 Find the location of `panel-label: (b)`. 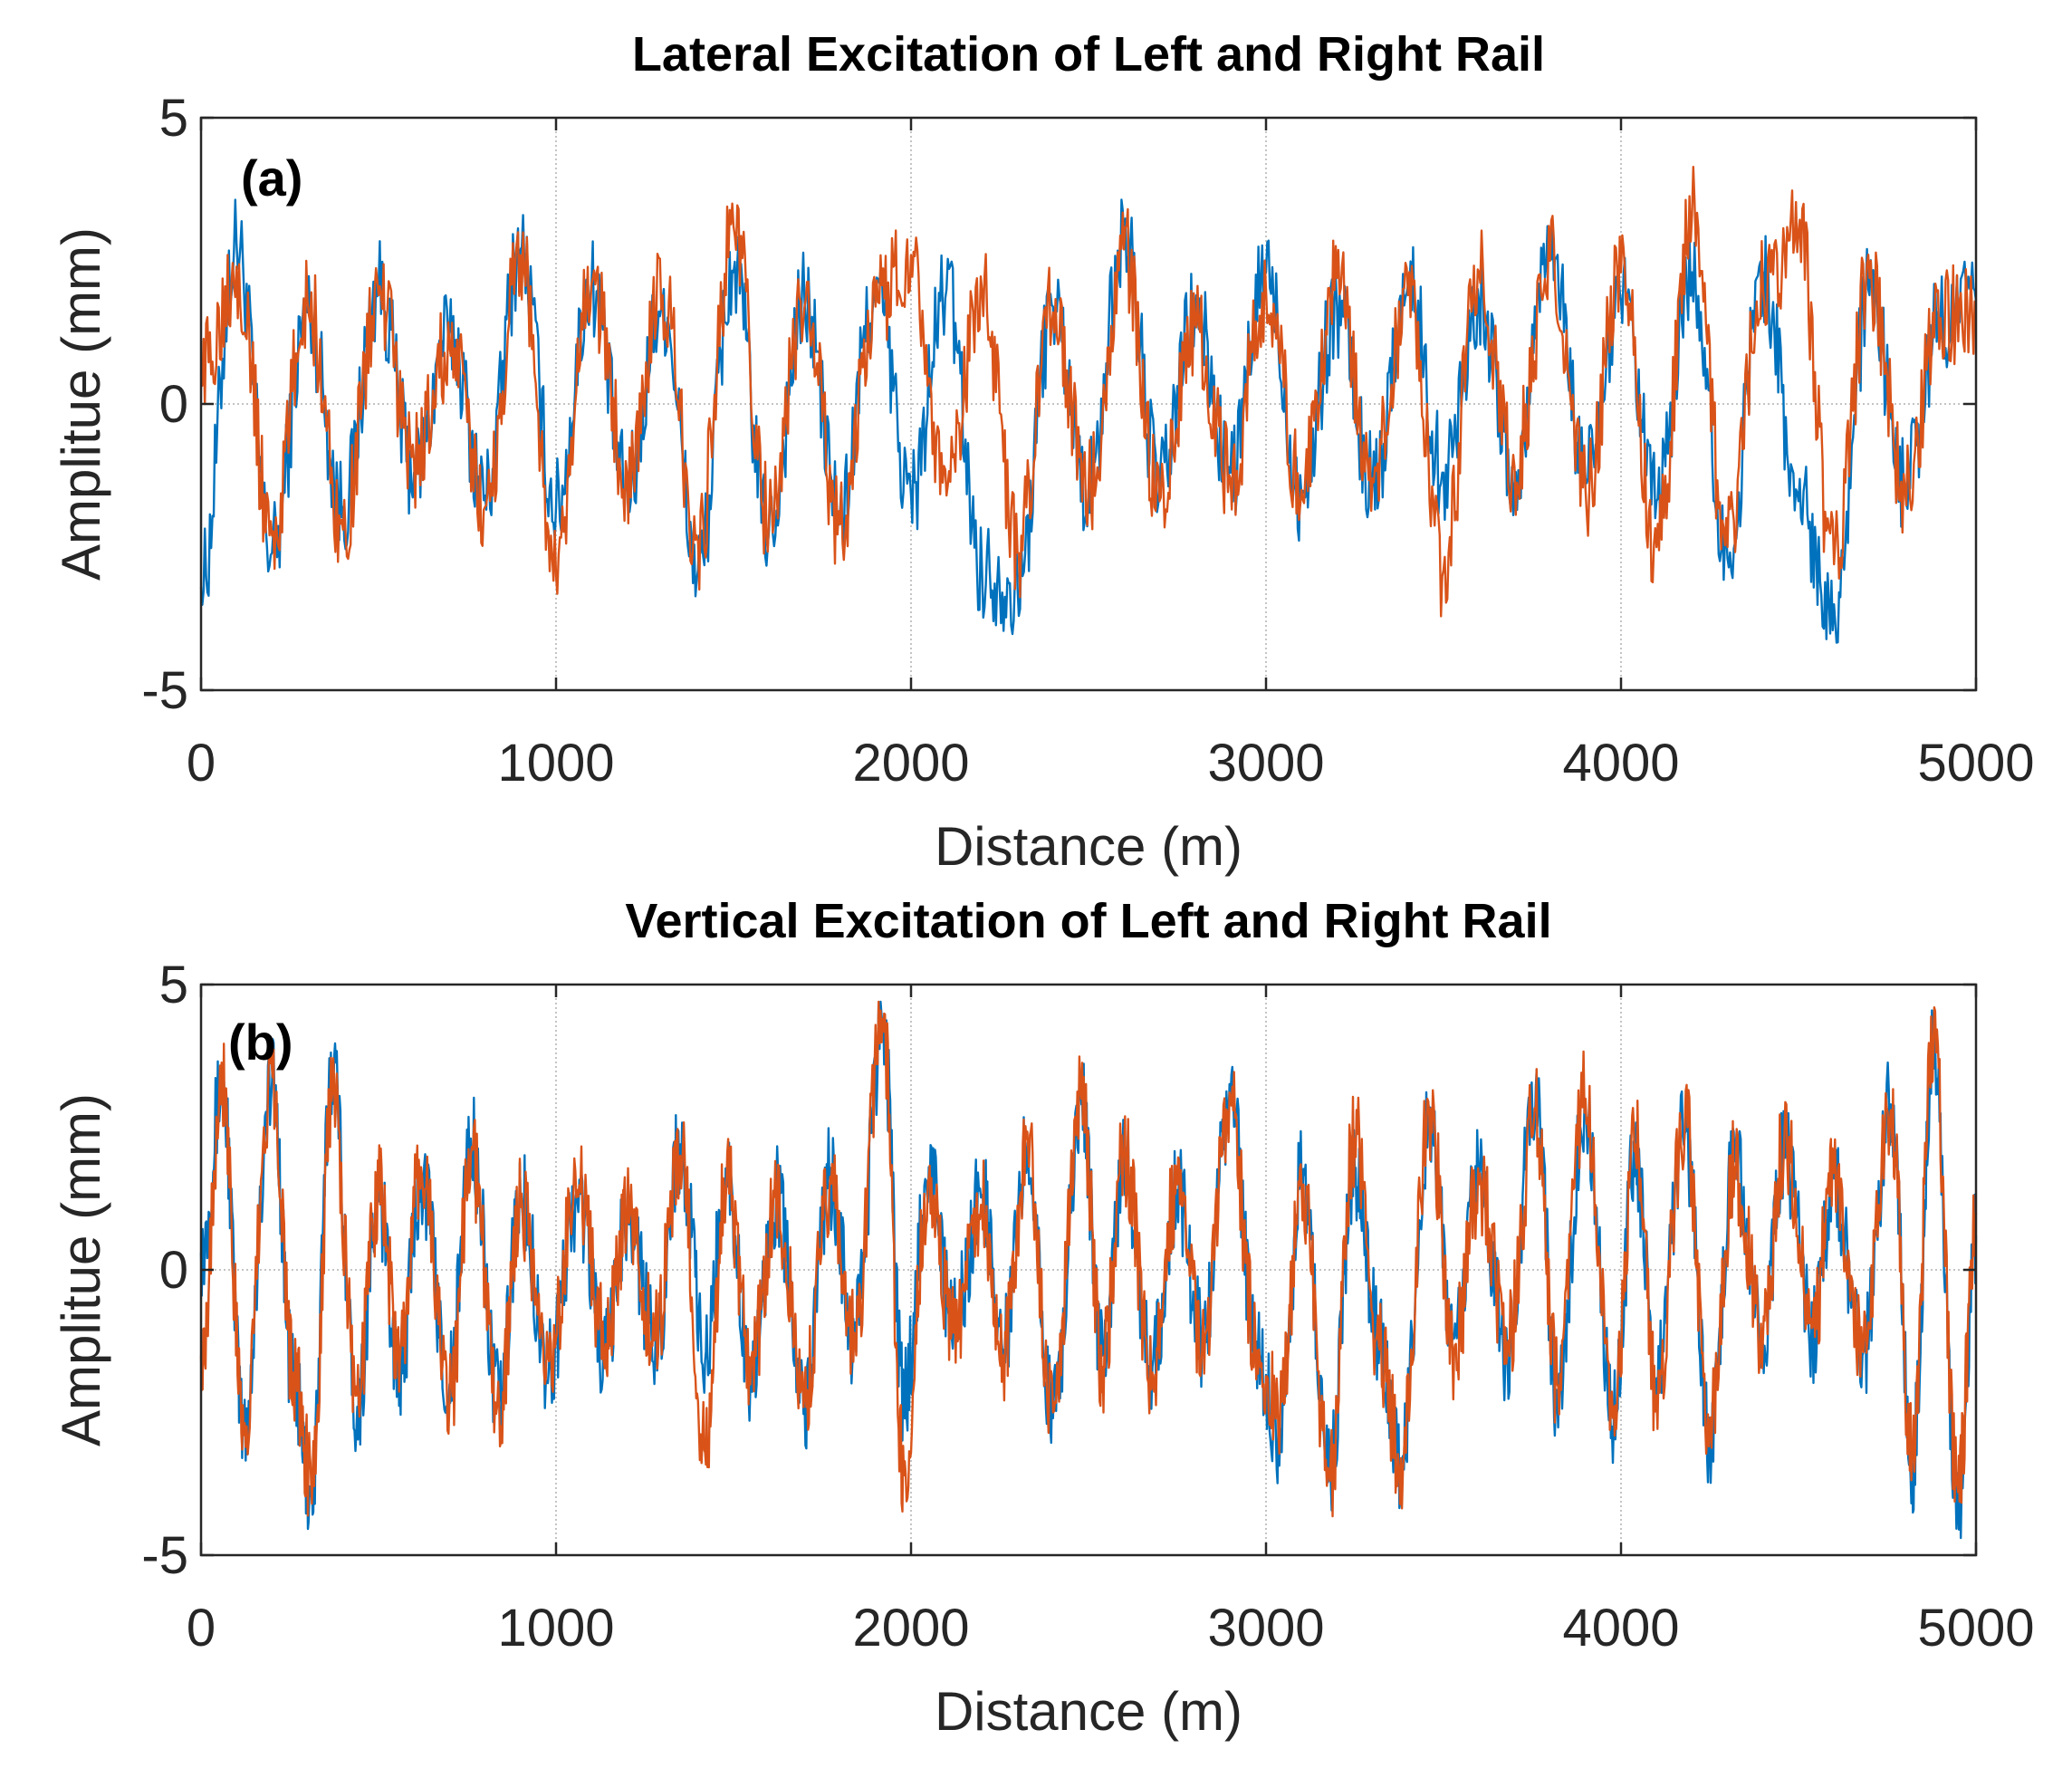

panel-label: (b) is located at coordinates (260, 1042).